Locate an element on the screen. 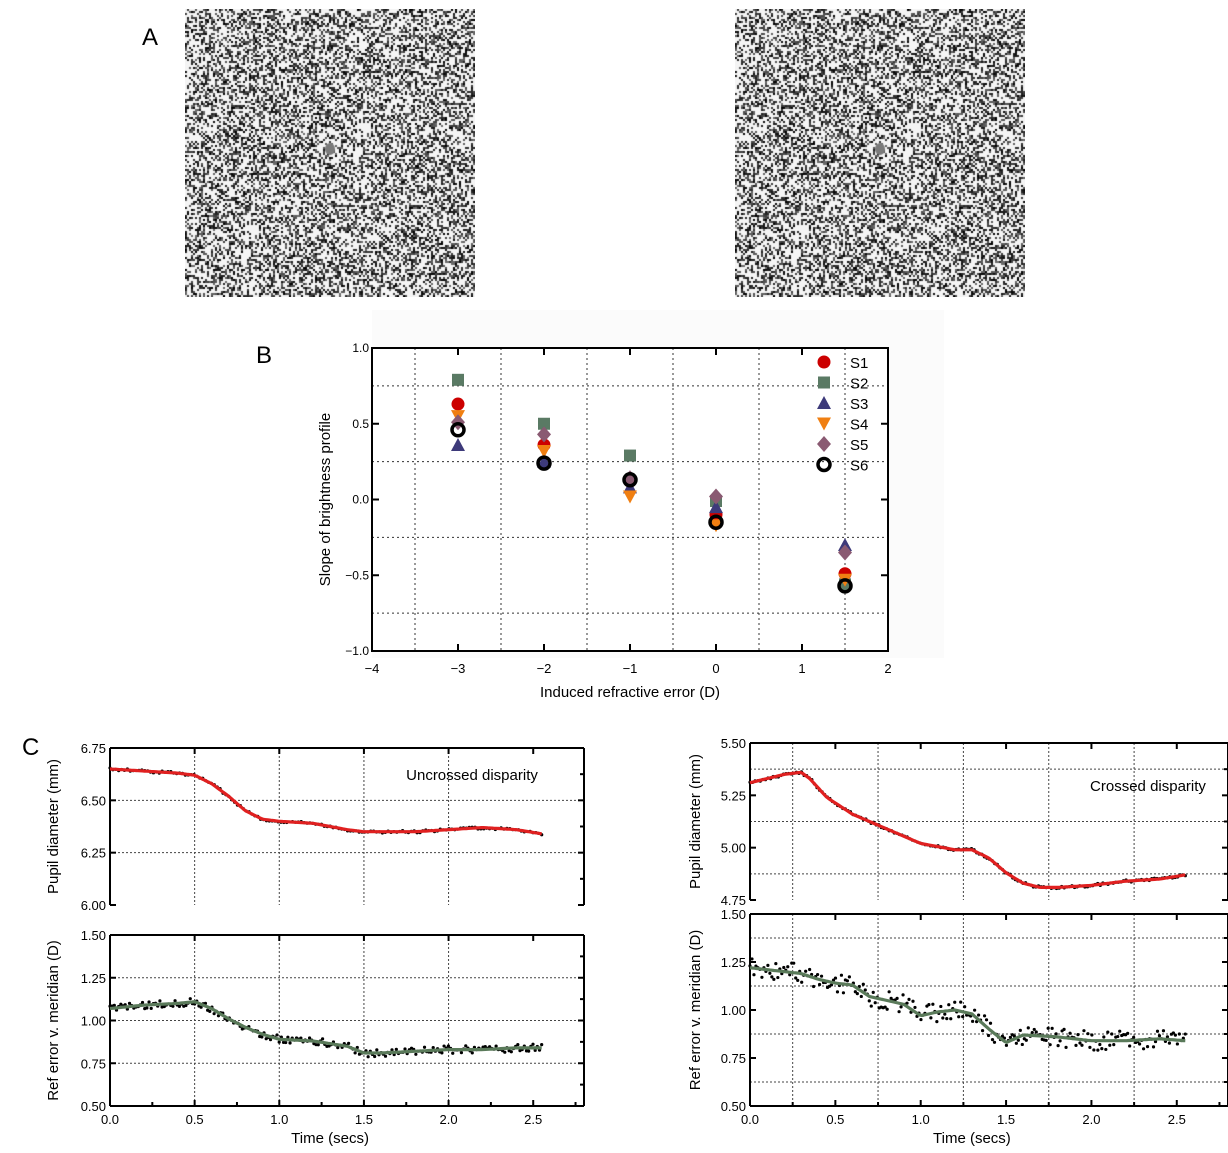  data-point-s2 is located at coordinates (544, 423).